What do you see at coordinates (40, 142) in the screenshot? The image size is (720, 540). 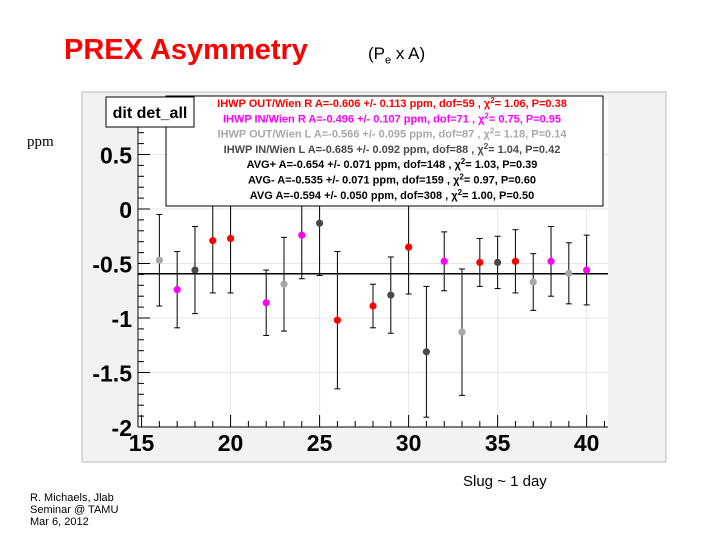 I see `y-axis-label: ppm` at bounding box center [40, 142].